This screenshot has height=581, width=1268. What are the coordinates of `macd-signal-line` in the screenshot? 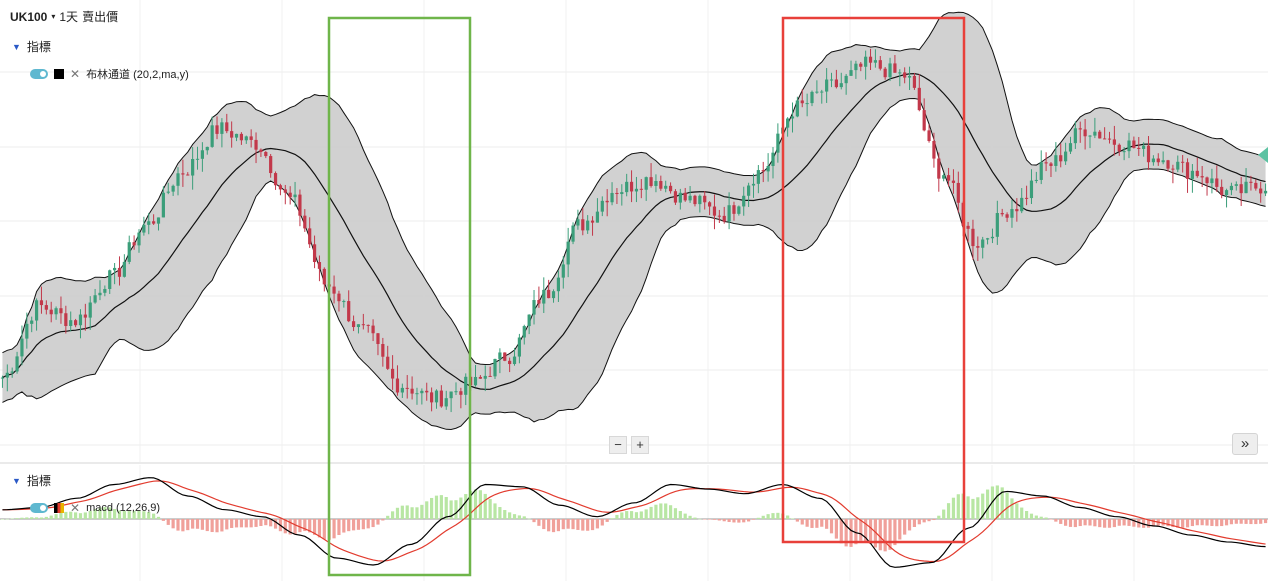 It's located at (634, 521).